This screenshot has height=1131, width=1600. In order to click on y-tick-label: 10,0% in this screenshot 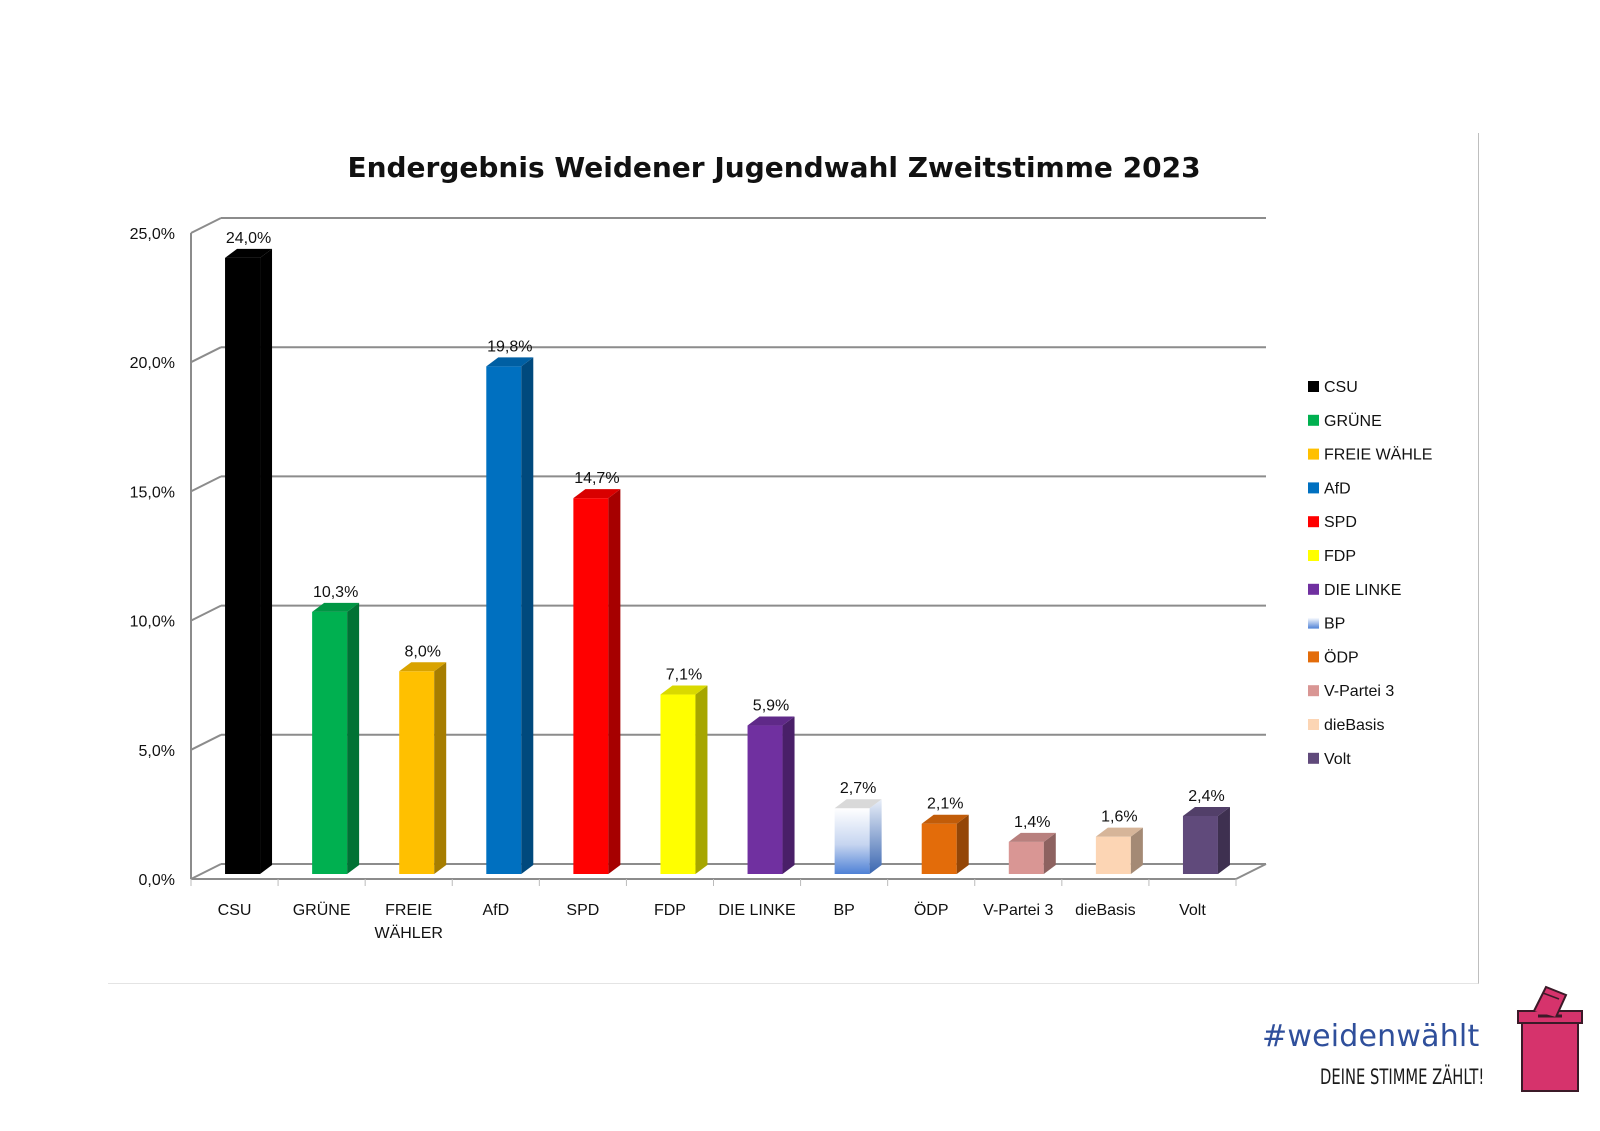, I will do `click(152, 622)`.